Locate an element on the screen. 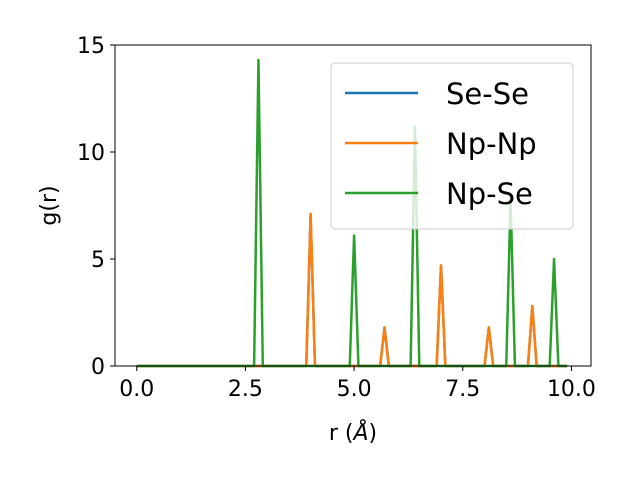  y-tick-label: 0 is located at coordinates (98, 367).